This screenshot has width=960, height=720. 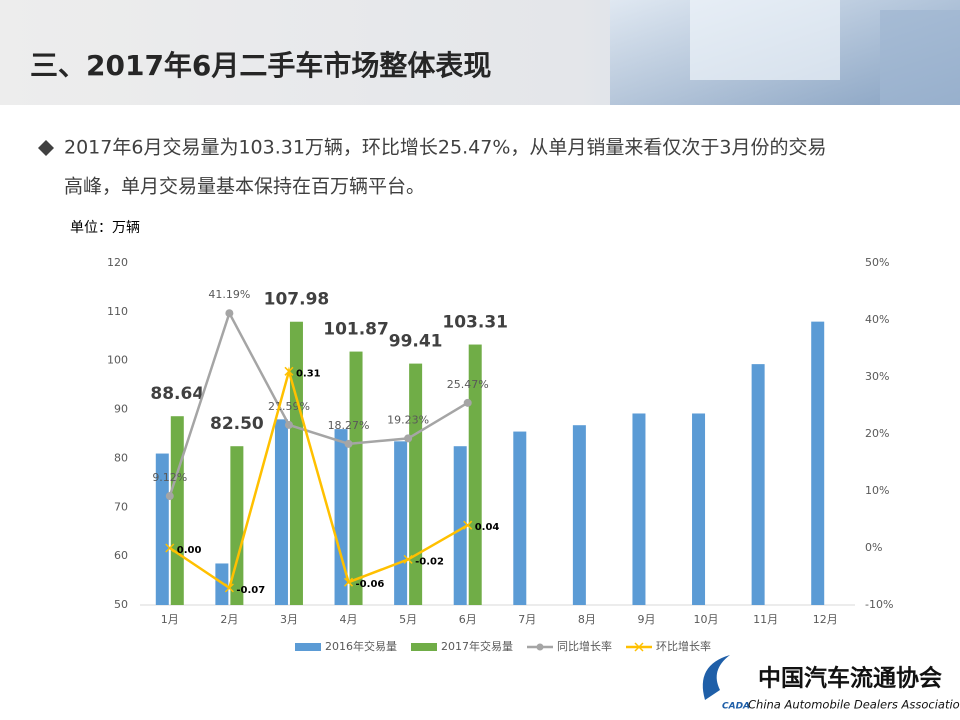 I want to click on data-label: -0.06, so click(x=370, y=584).